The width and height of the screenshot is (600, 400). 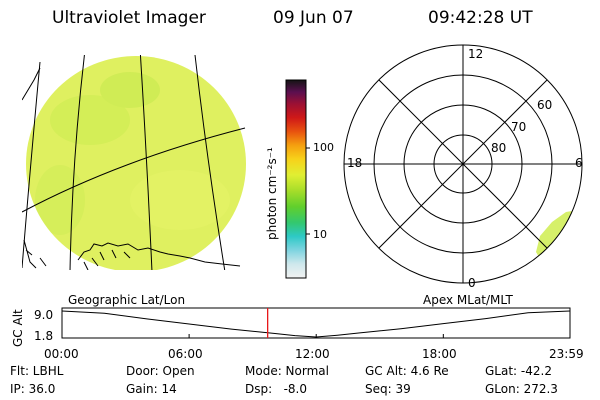 I want to click on parallel-line, so click(x=134, y=170).